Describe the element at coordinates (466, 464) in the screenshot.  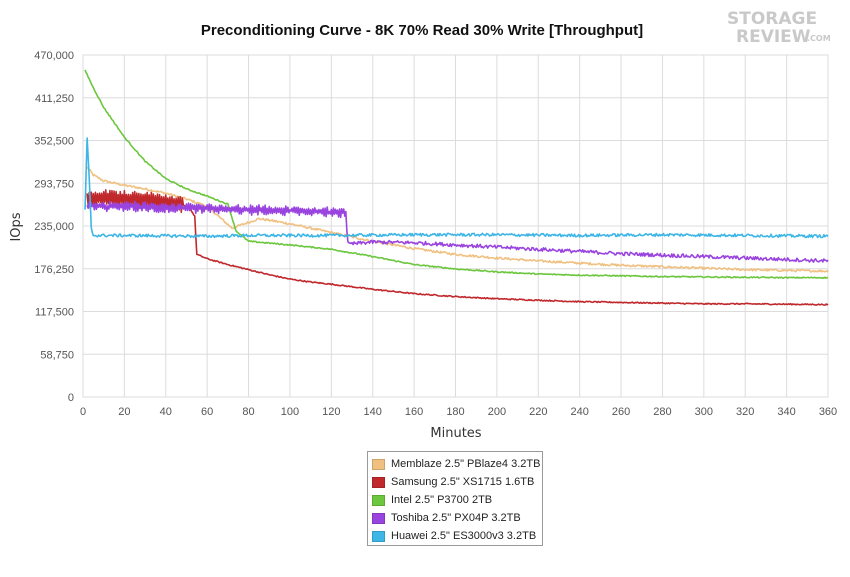
I see `legend-label: Memblaze 2.5" PBlaze4 3.2TB` at that location.